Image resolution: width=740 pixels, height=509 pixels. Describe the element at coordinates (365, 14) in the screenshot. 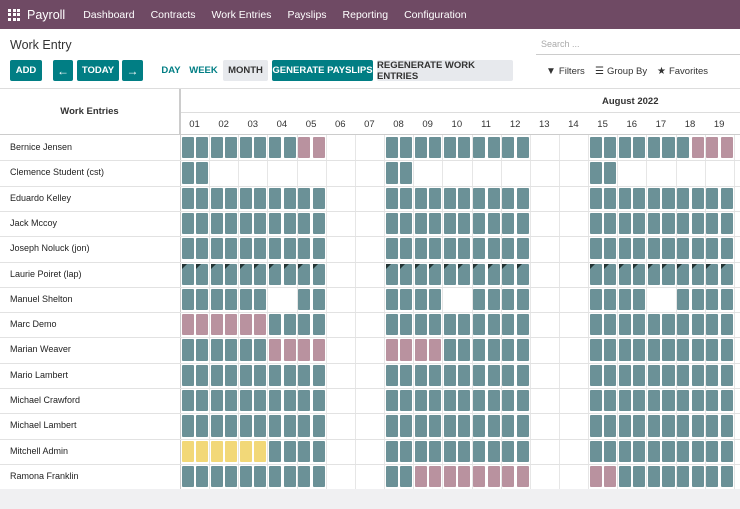

I see `nav-reporting: Reporting` at that location.